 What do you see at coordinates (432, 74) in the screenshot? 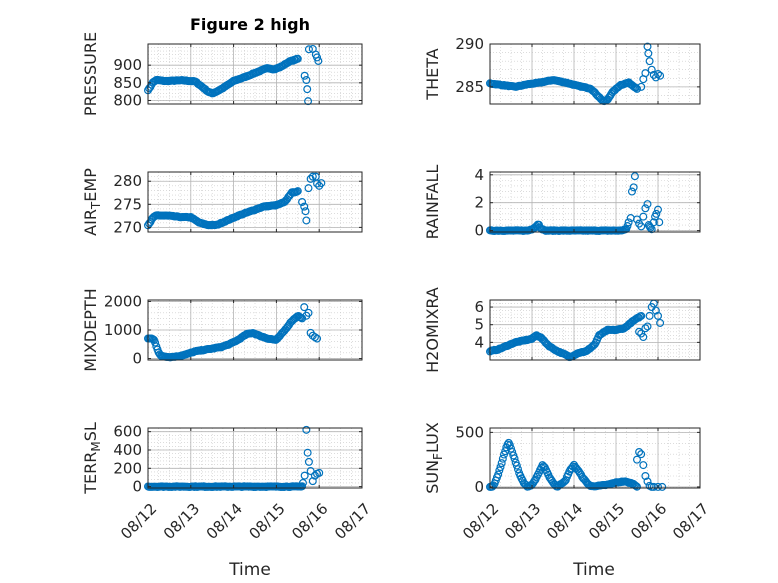
I see `y-axis-label: THETA` at bounding box center [432, 74].